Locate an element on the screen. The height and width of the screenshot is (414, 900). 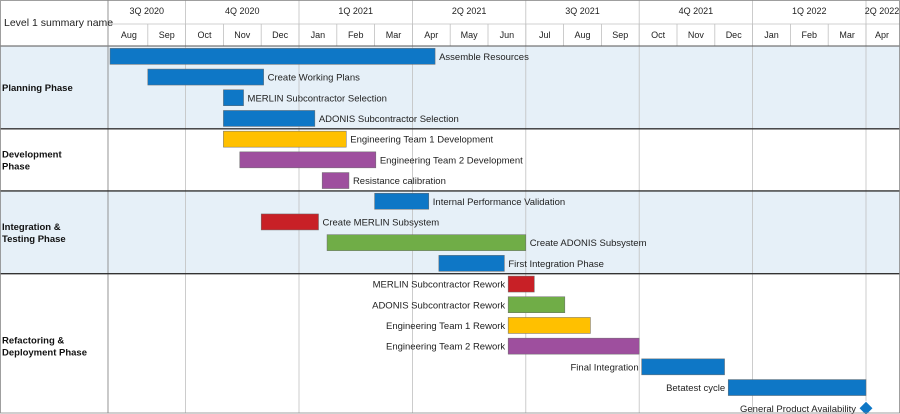
task-label: ADONIS Subcontractor Rework is located at coordinates (438, 305).